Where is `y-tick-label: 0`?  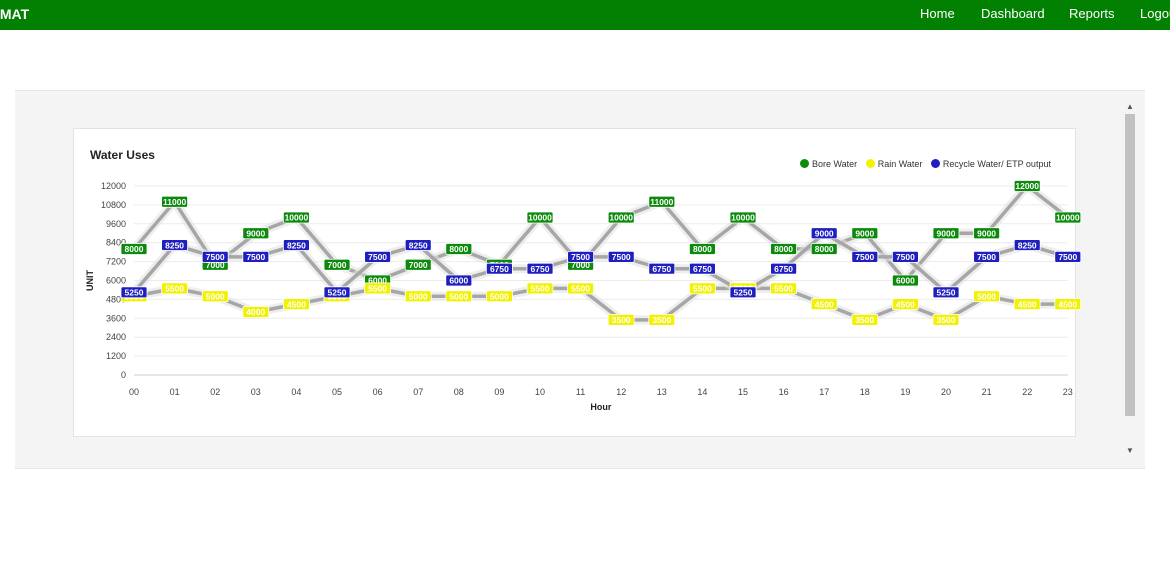
y-tick-label: 0 is located at coordinates (123, 375).